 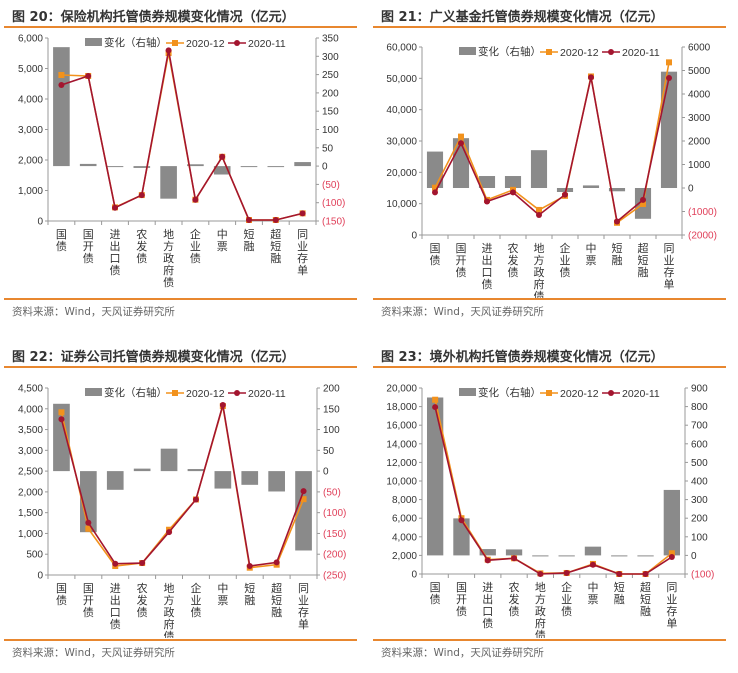 I want to click on category-label-char: 府, so click(x=169, y=624).